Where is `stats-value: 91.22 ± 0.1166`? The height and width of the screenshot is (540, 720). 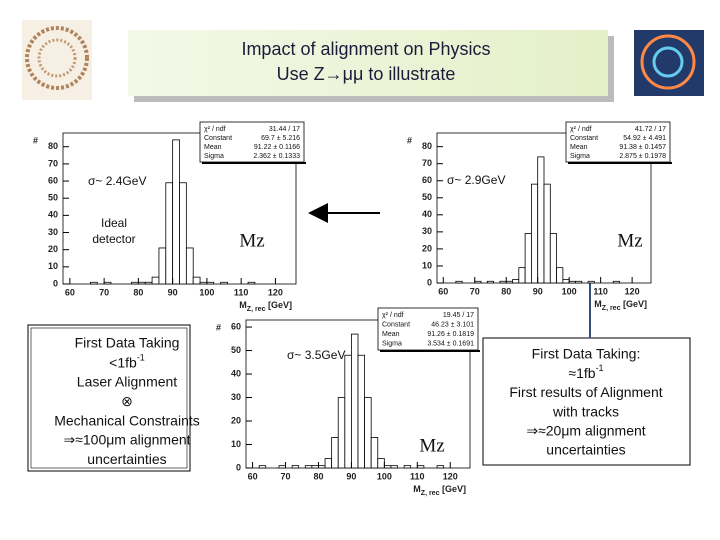 stats-value: 91.22 ± 0.1166 is located at coordinates (277, 147).